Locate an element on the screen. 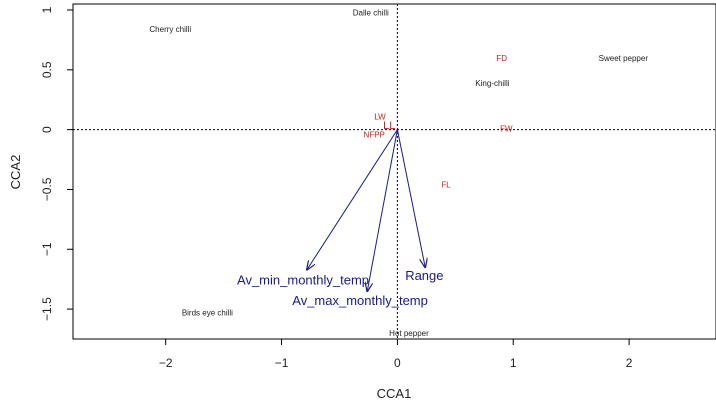 The height and width of the screenshot is (403, 716). vector-label: Av_max_monthly_temp is located at coordinates (360, 300).